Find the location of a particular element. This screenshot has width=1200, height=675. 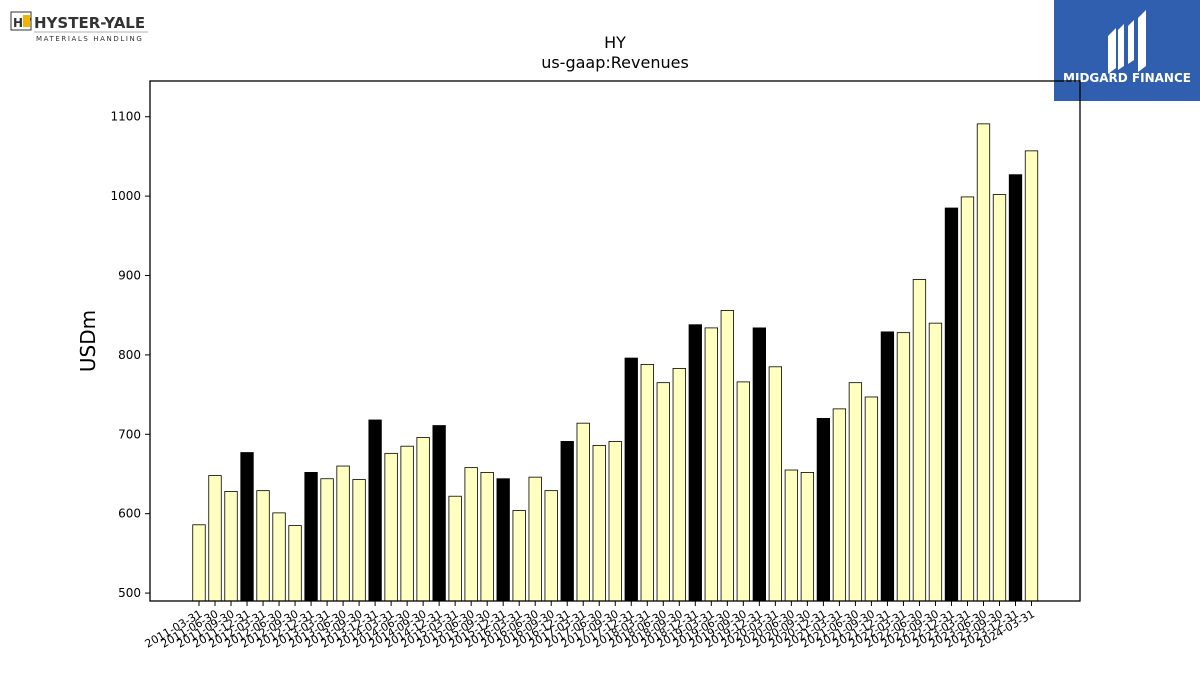

y-tick-label: 1000 is located at coordinates (125, 196).